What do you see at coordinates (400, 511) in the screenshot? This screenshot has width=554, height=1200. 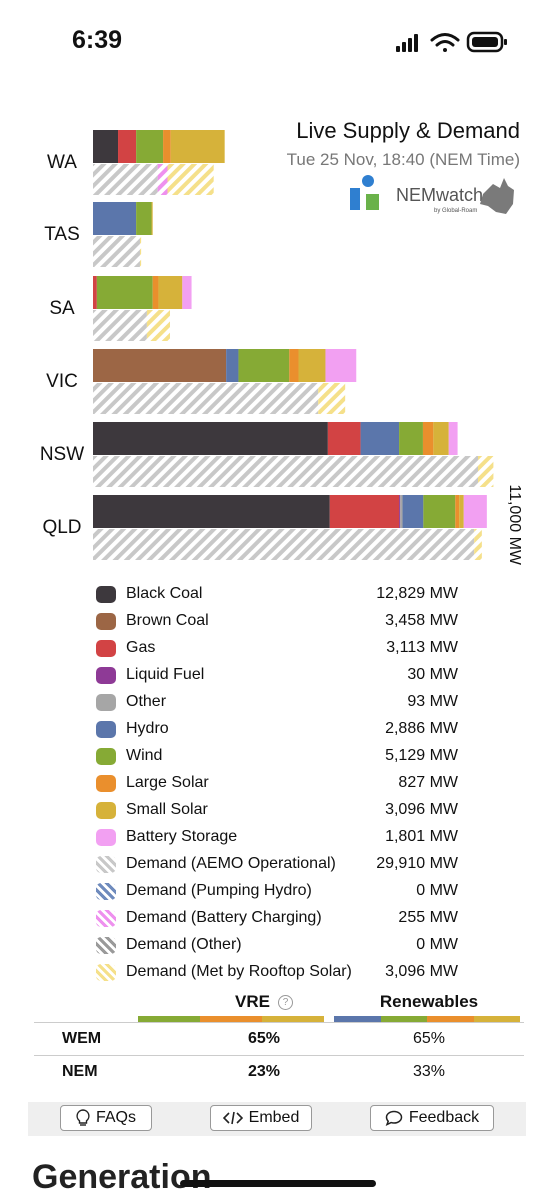 I see `bar-supply-qld-liquid-fuel` at bounding box center [400, 511].